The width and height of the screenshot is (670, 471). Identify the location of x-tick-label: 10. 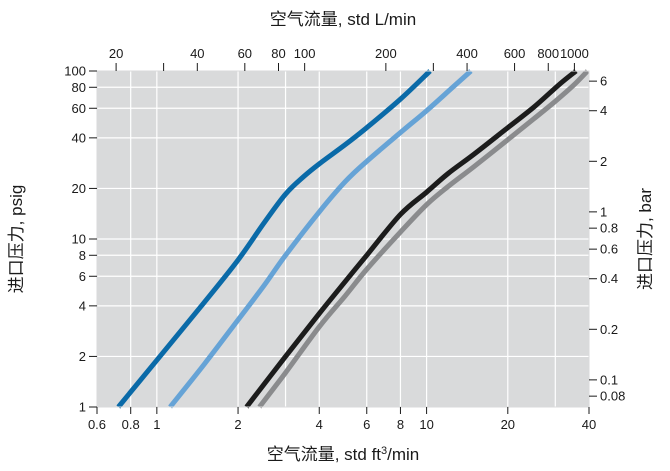
(426, 424).